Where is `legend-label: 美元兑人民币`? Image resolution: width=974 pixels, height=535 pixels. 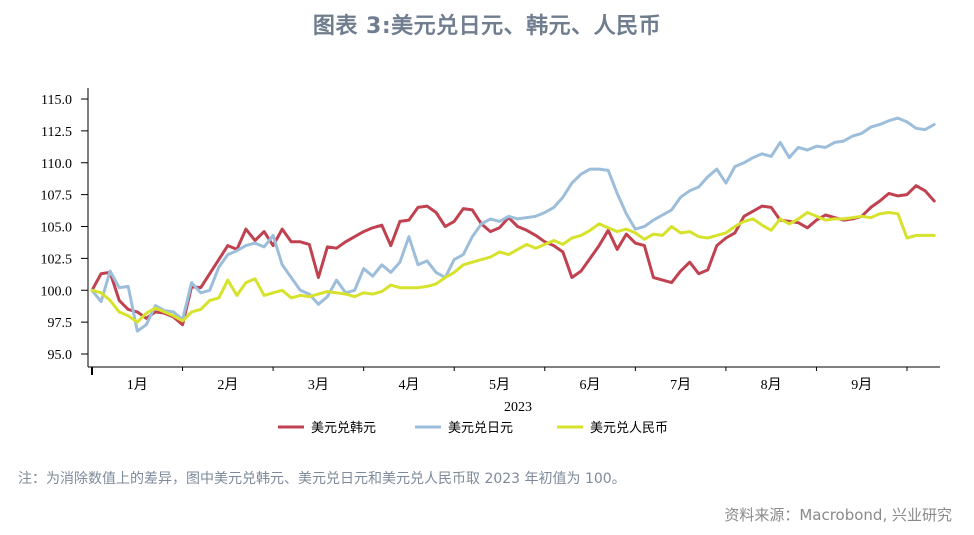 legend-label: 美元兑人民币 is located at coordinates (629, 428).